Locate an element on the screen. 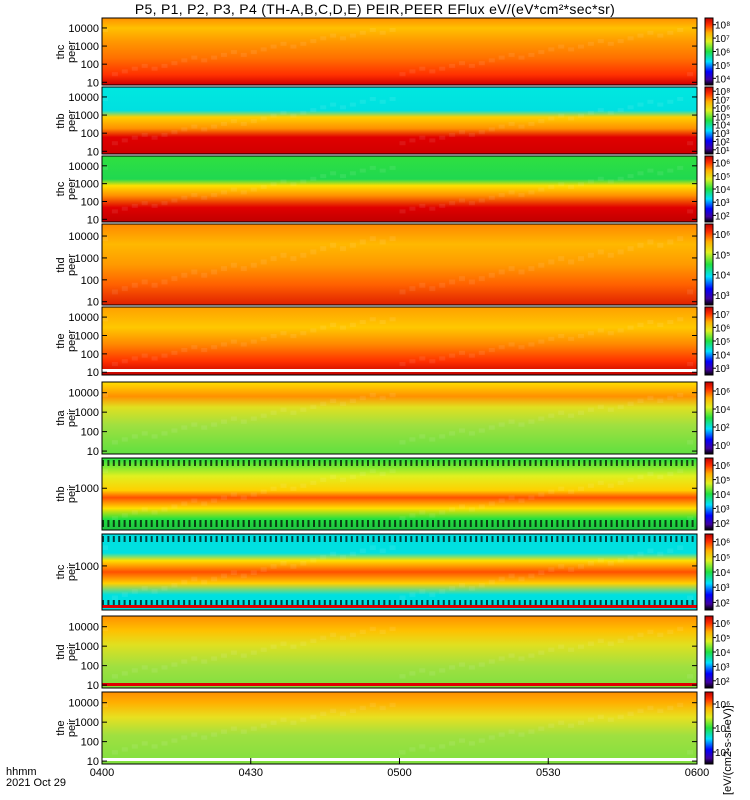 This screenshot has width=750, height=800. heatmap-panel-9: 10 100 1000 10000 10² 10³ 10⁴ 10⁵ 10⁶ is located at coordinates (399, 653).